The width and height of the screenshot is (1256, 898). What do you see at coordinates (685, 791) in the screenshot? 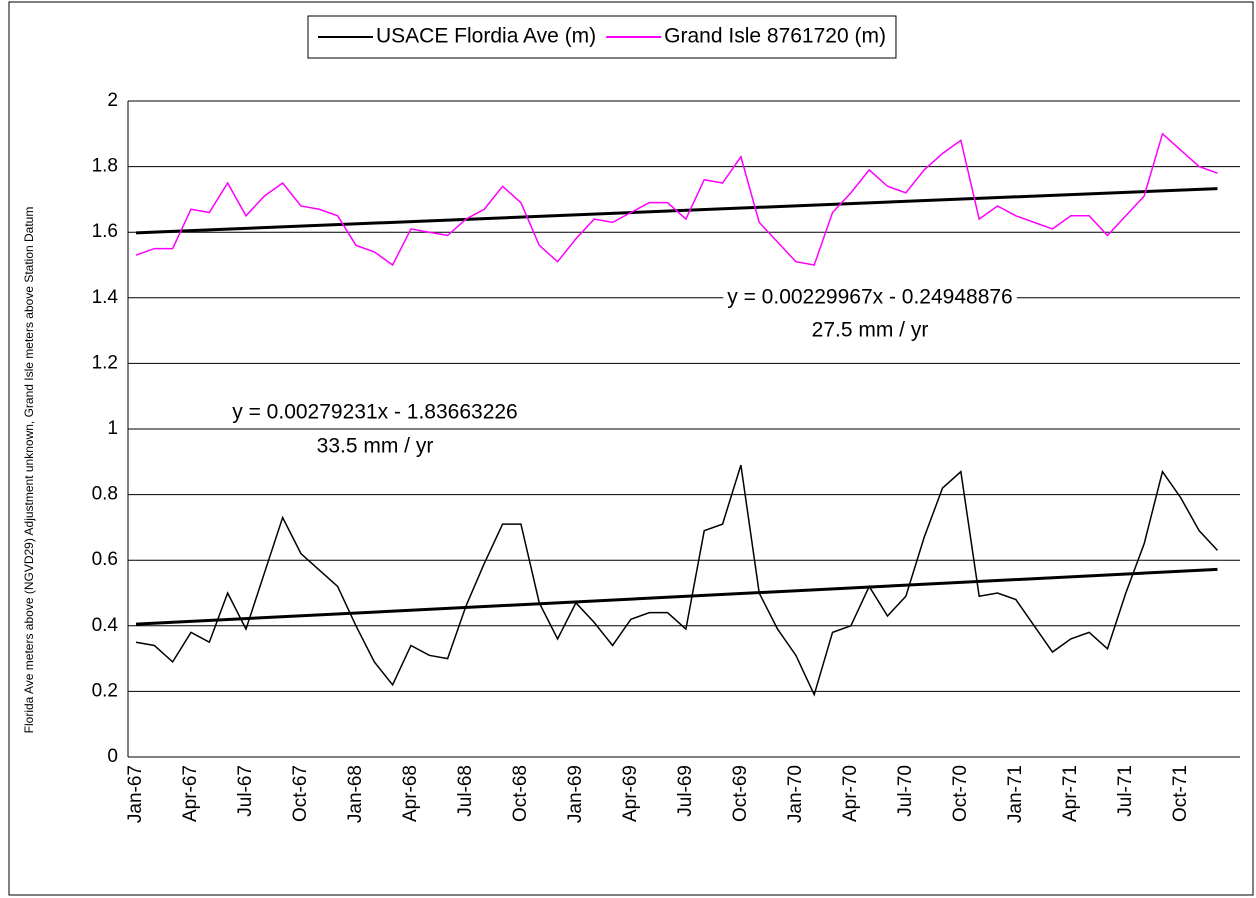
I see `x-tick-label: Jul-69` at bounding box center [685, 791].